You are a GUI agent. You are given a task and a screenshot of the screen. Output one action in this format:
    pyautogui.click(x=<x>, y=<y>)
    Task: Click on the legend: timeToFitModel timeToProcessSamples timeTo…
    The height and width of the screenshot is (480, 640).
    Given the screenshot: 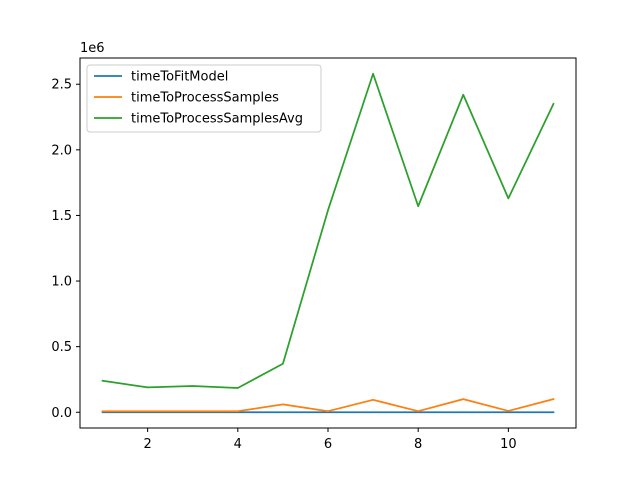 What is the action you would take?
    pyautogui.click(x=204, y=98)
    